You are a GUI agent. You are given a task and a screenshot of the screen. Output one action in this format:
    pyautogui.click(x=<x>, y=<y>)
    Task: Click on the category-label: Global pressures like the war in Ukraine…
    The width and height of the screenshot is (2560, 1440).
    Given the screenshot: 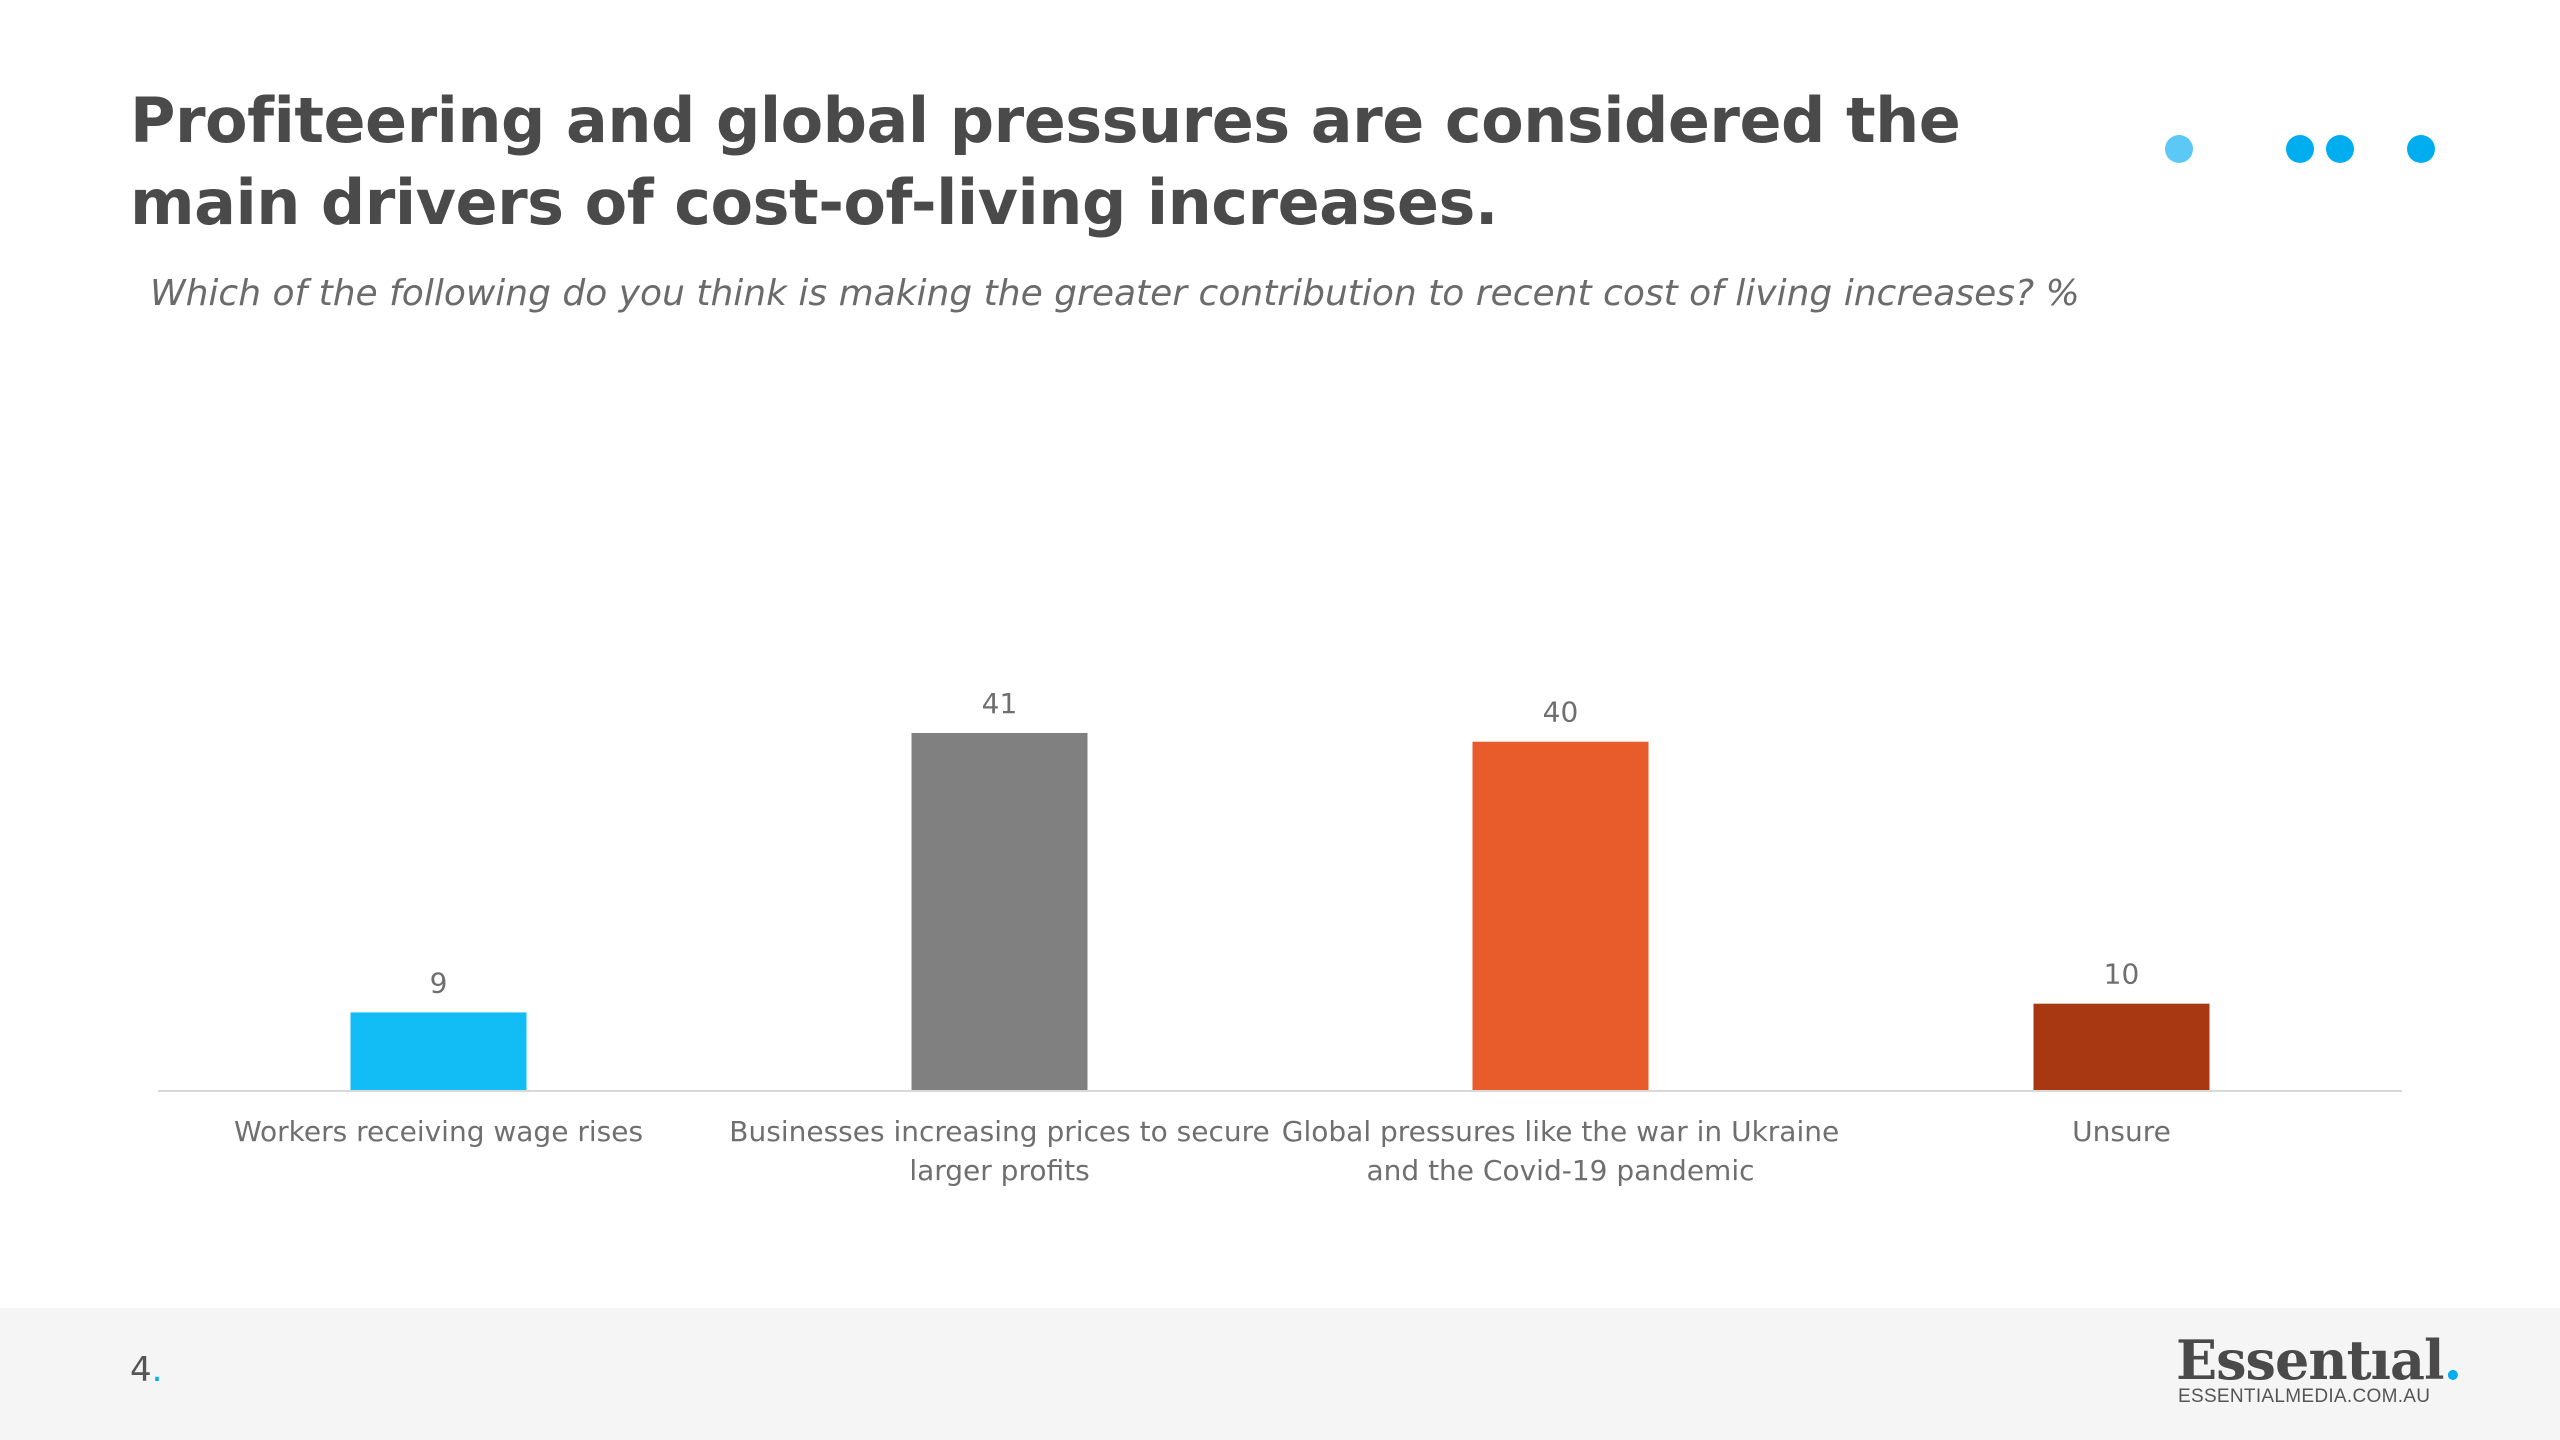 What is the action you would take?
    pyautogui.click(x=1560, y=1151)
    